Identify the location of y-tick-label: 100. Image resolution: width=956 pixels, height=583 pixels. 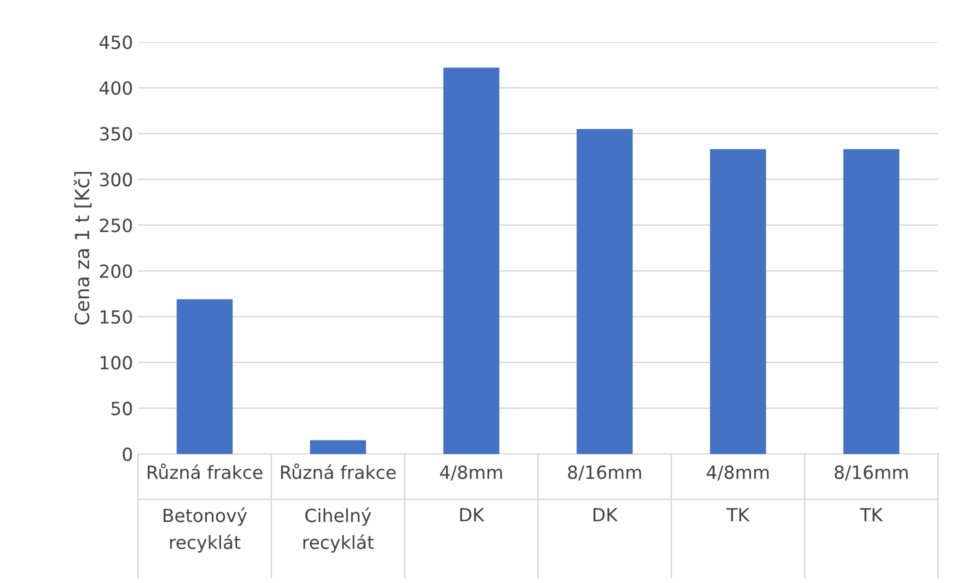
(116, 363).